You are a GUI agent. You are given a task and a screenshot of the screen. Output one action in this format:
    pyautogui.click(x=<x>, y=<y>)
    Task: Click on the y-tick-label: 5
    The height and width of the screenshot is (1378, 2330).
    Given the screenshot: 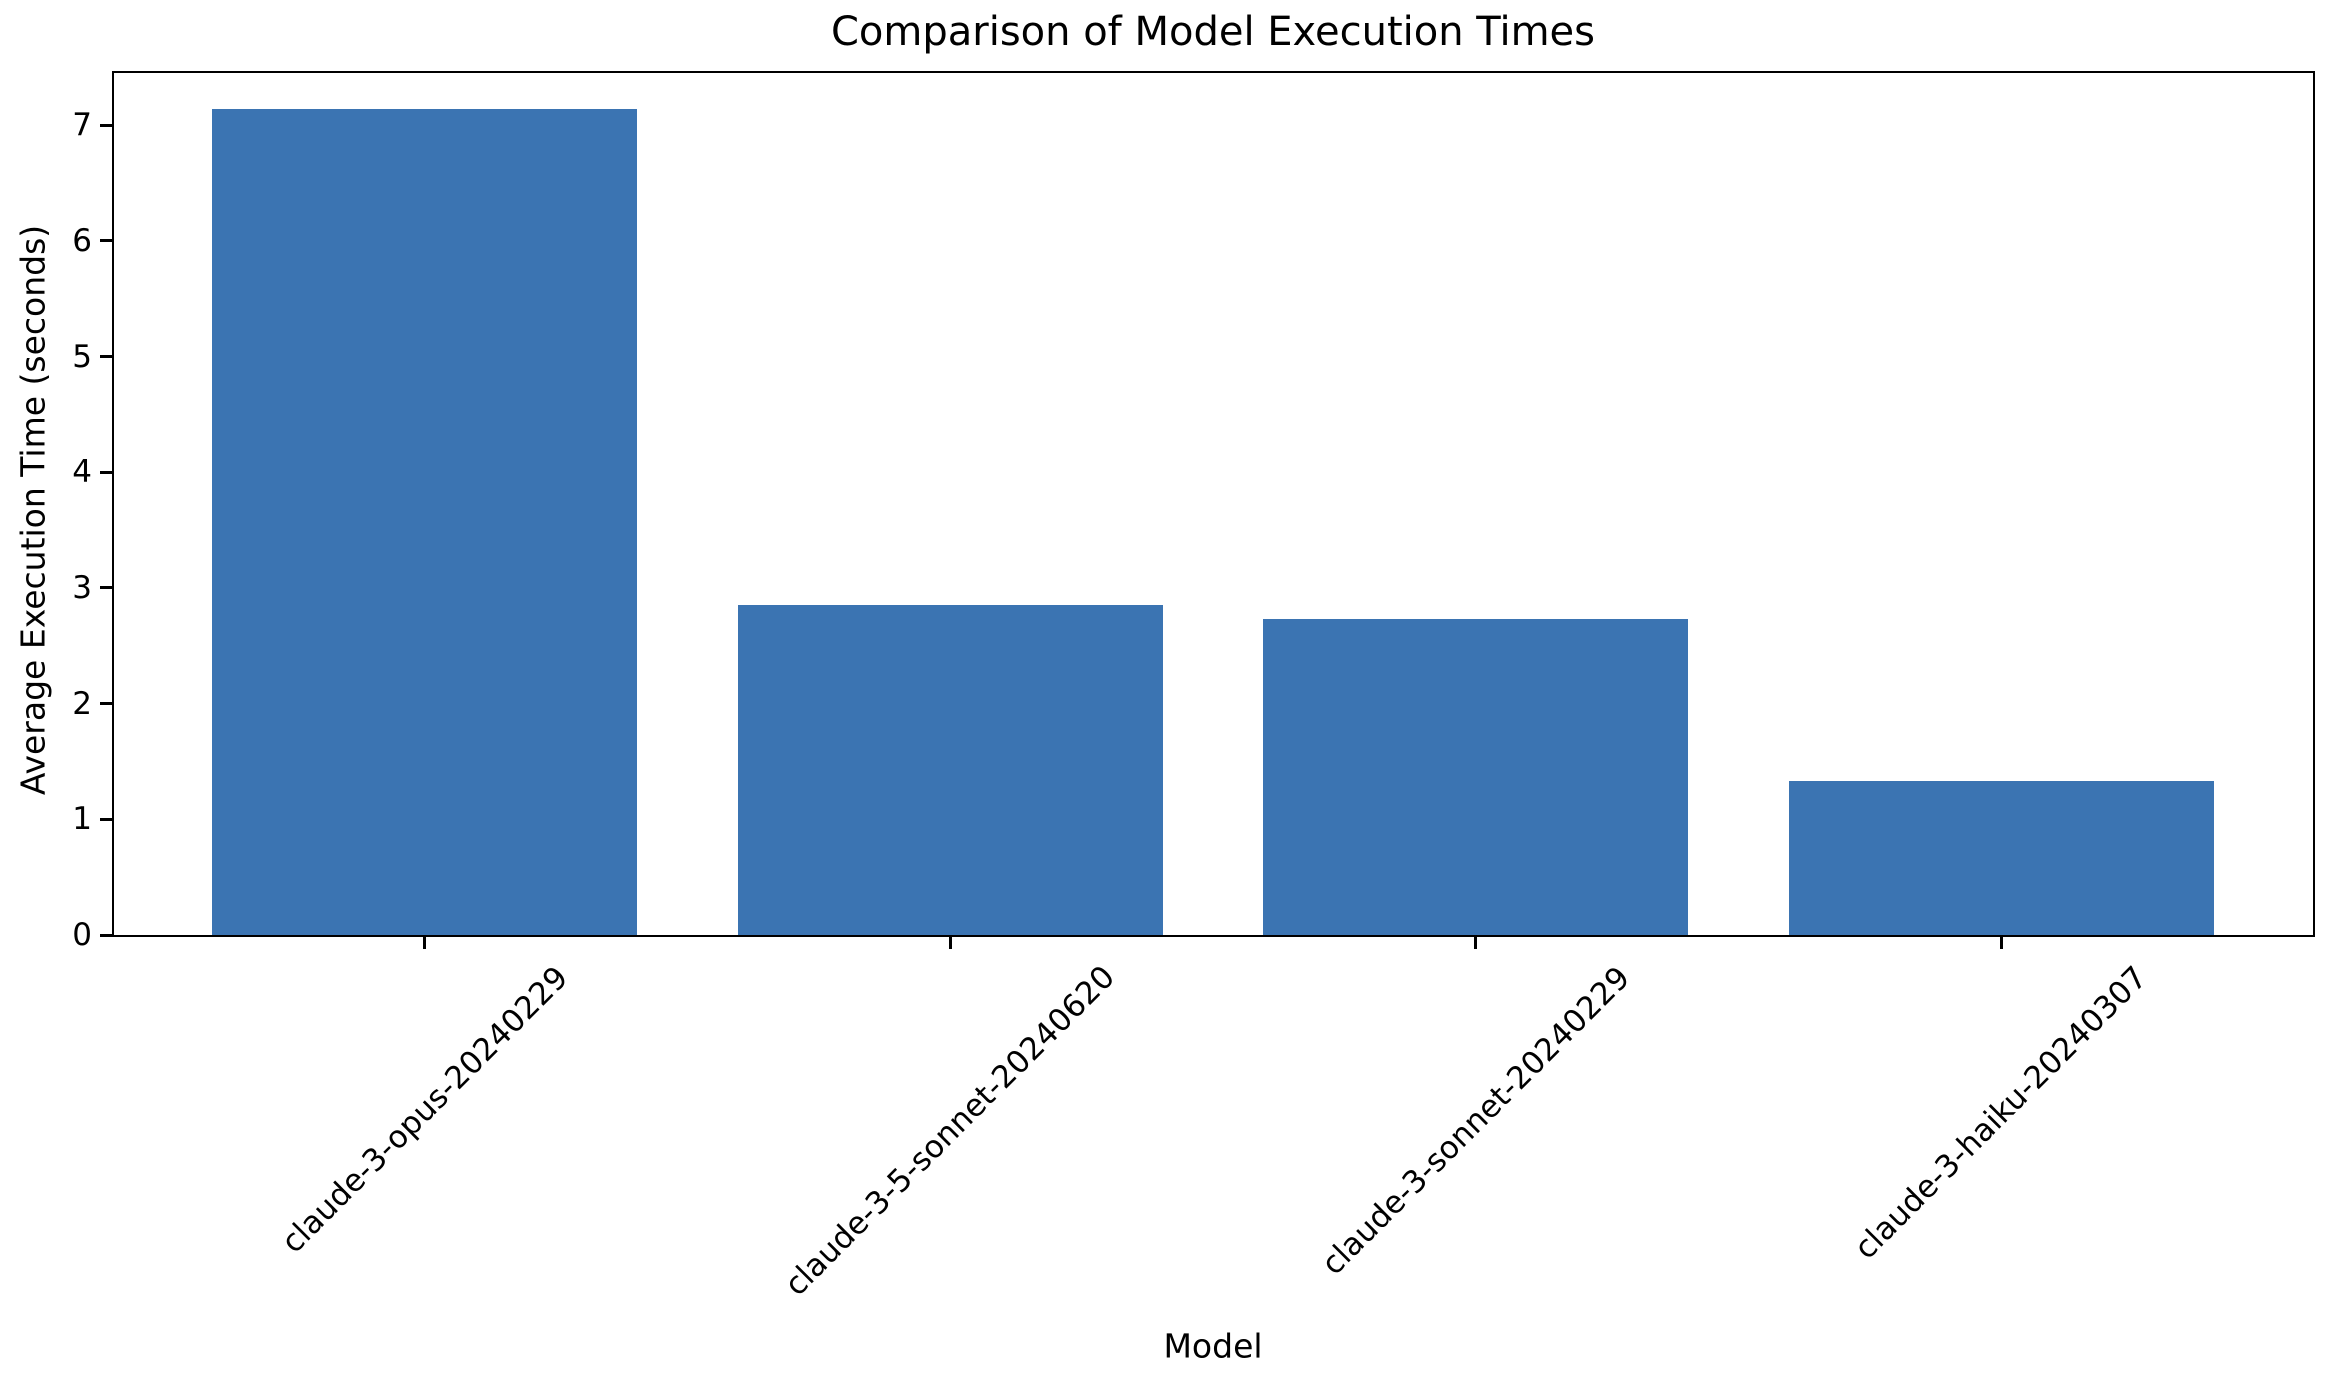 What is the action you would take?
    pyautogui.click(x=82, y=356)
    